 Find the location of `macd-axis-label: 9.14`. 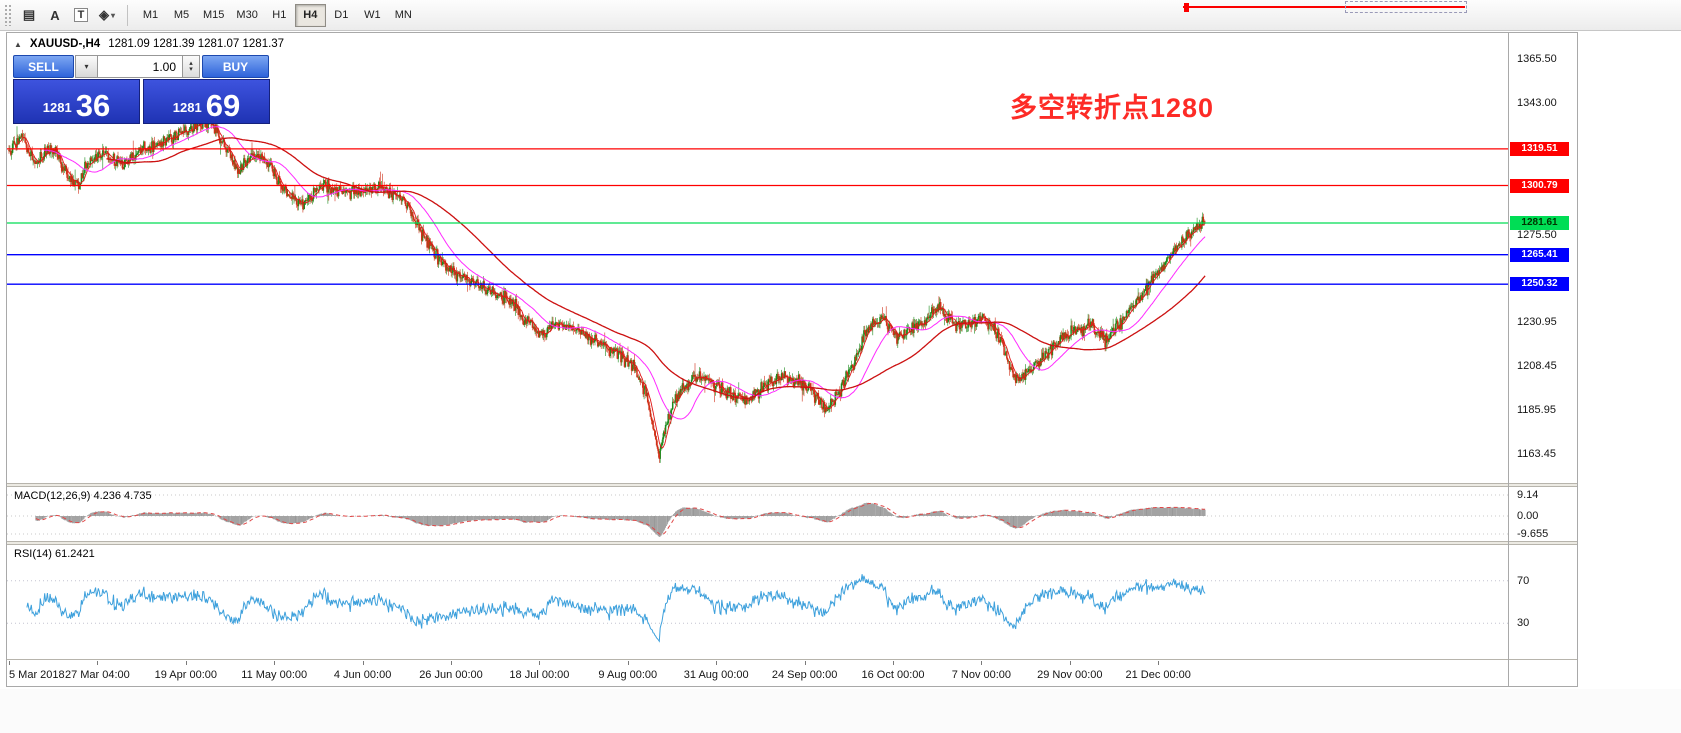

macd-axis-label: 9.14 is located at coordinates (1528, 495).